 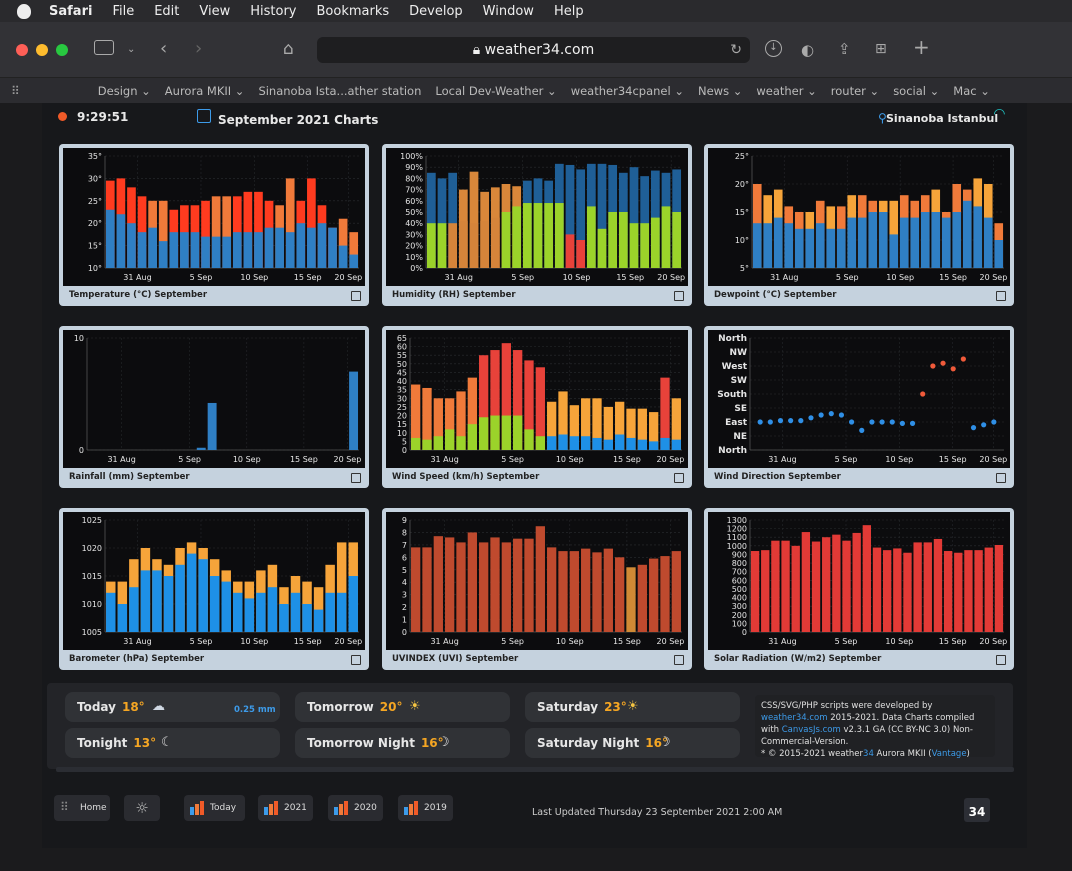 What do you see at coordinates (142, 808) in the screenshot?
I see `theme-toggle-button: ☼` at bounding box center [142, 808].